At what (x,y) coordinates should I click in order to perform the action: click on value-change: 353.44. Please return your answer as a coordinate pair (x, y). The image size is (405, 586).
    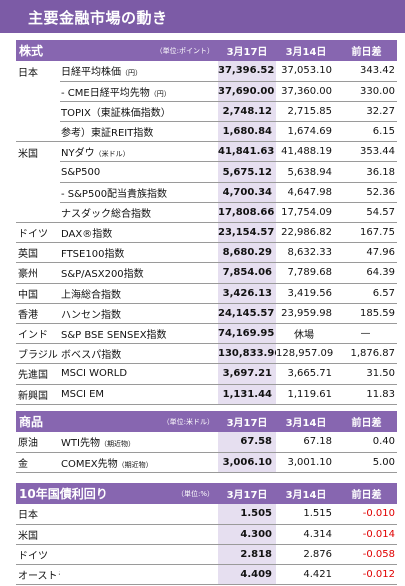
    Looking at the image, I should click on (366, 152).